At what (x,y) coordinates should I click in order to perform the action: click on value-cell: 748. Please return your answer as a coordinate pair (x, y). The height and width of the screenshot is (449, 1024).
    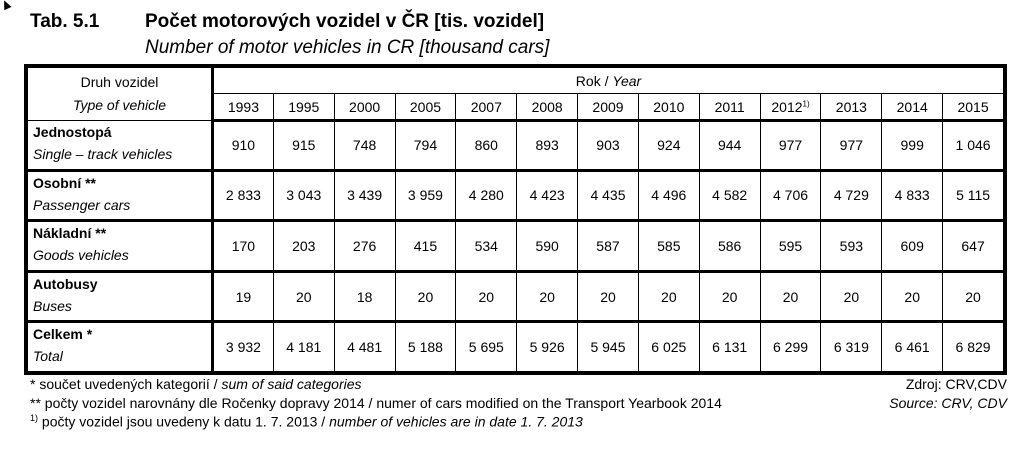
    Looking at the image, I should click on (364, 146).